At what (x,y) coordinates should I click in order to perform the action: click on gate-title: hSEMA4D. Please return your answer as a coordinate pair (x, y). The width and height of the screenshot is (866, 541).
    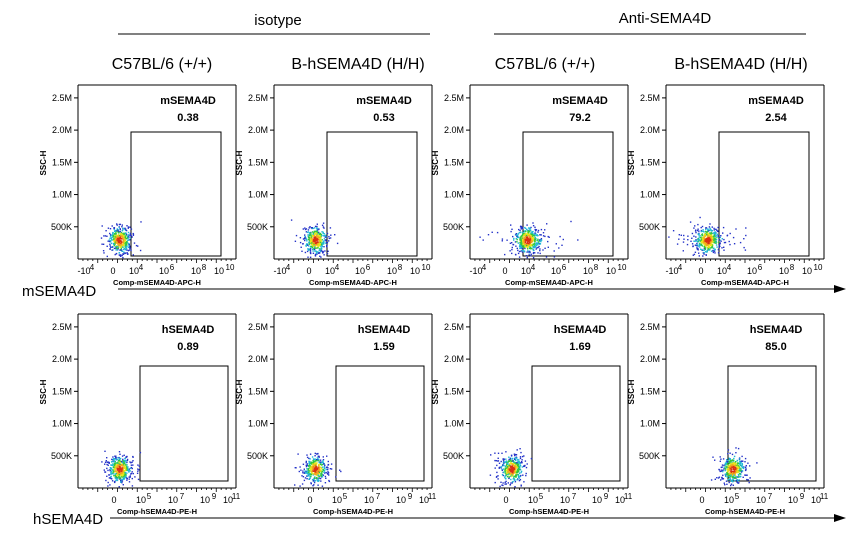
    Looking at the image, I should click on (384, 330).